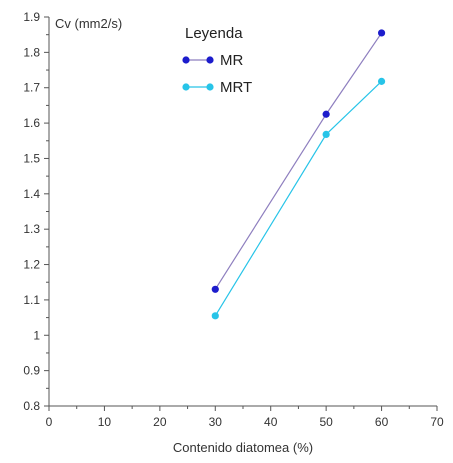  I want to click on x-axis-title: Contenido diatomea (%), so click(243, 447).